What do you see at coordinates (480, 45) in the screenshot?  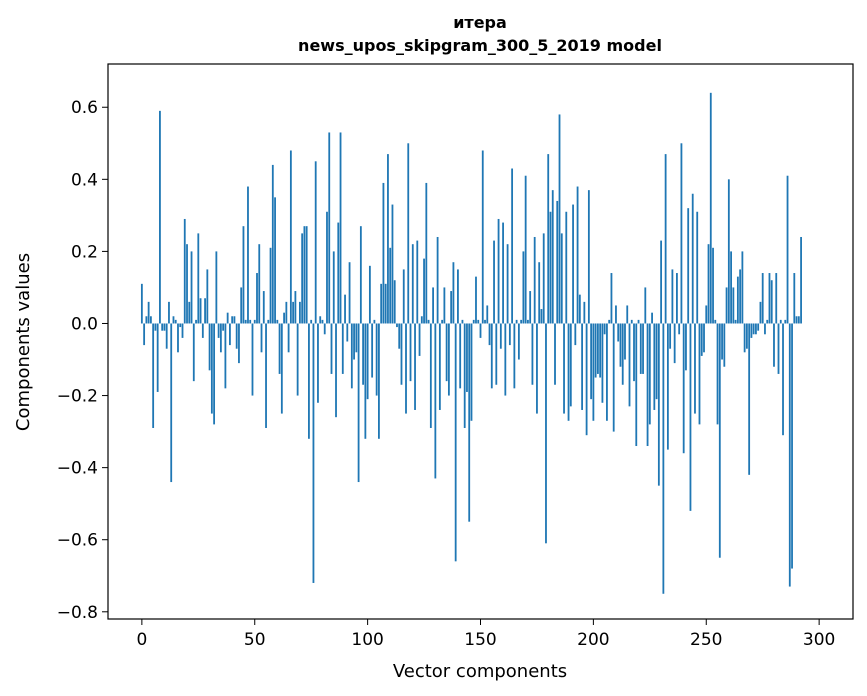 I see `chart-title-line2: news_upos_skipgram_300_5_2019 model` at bounding box center [480, 45].